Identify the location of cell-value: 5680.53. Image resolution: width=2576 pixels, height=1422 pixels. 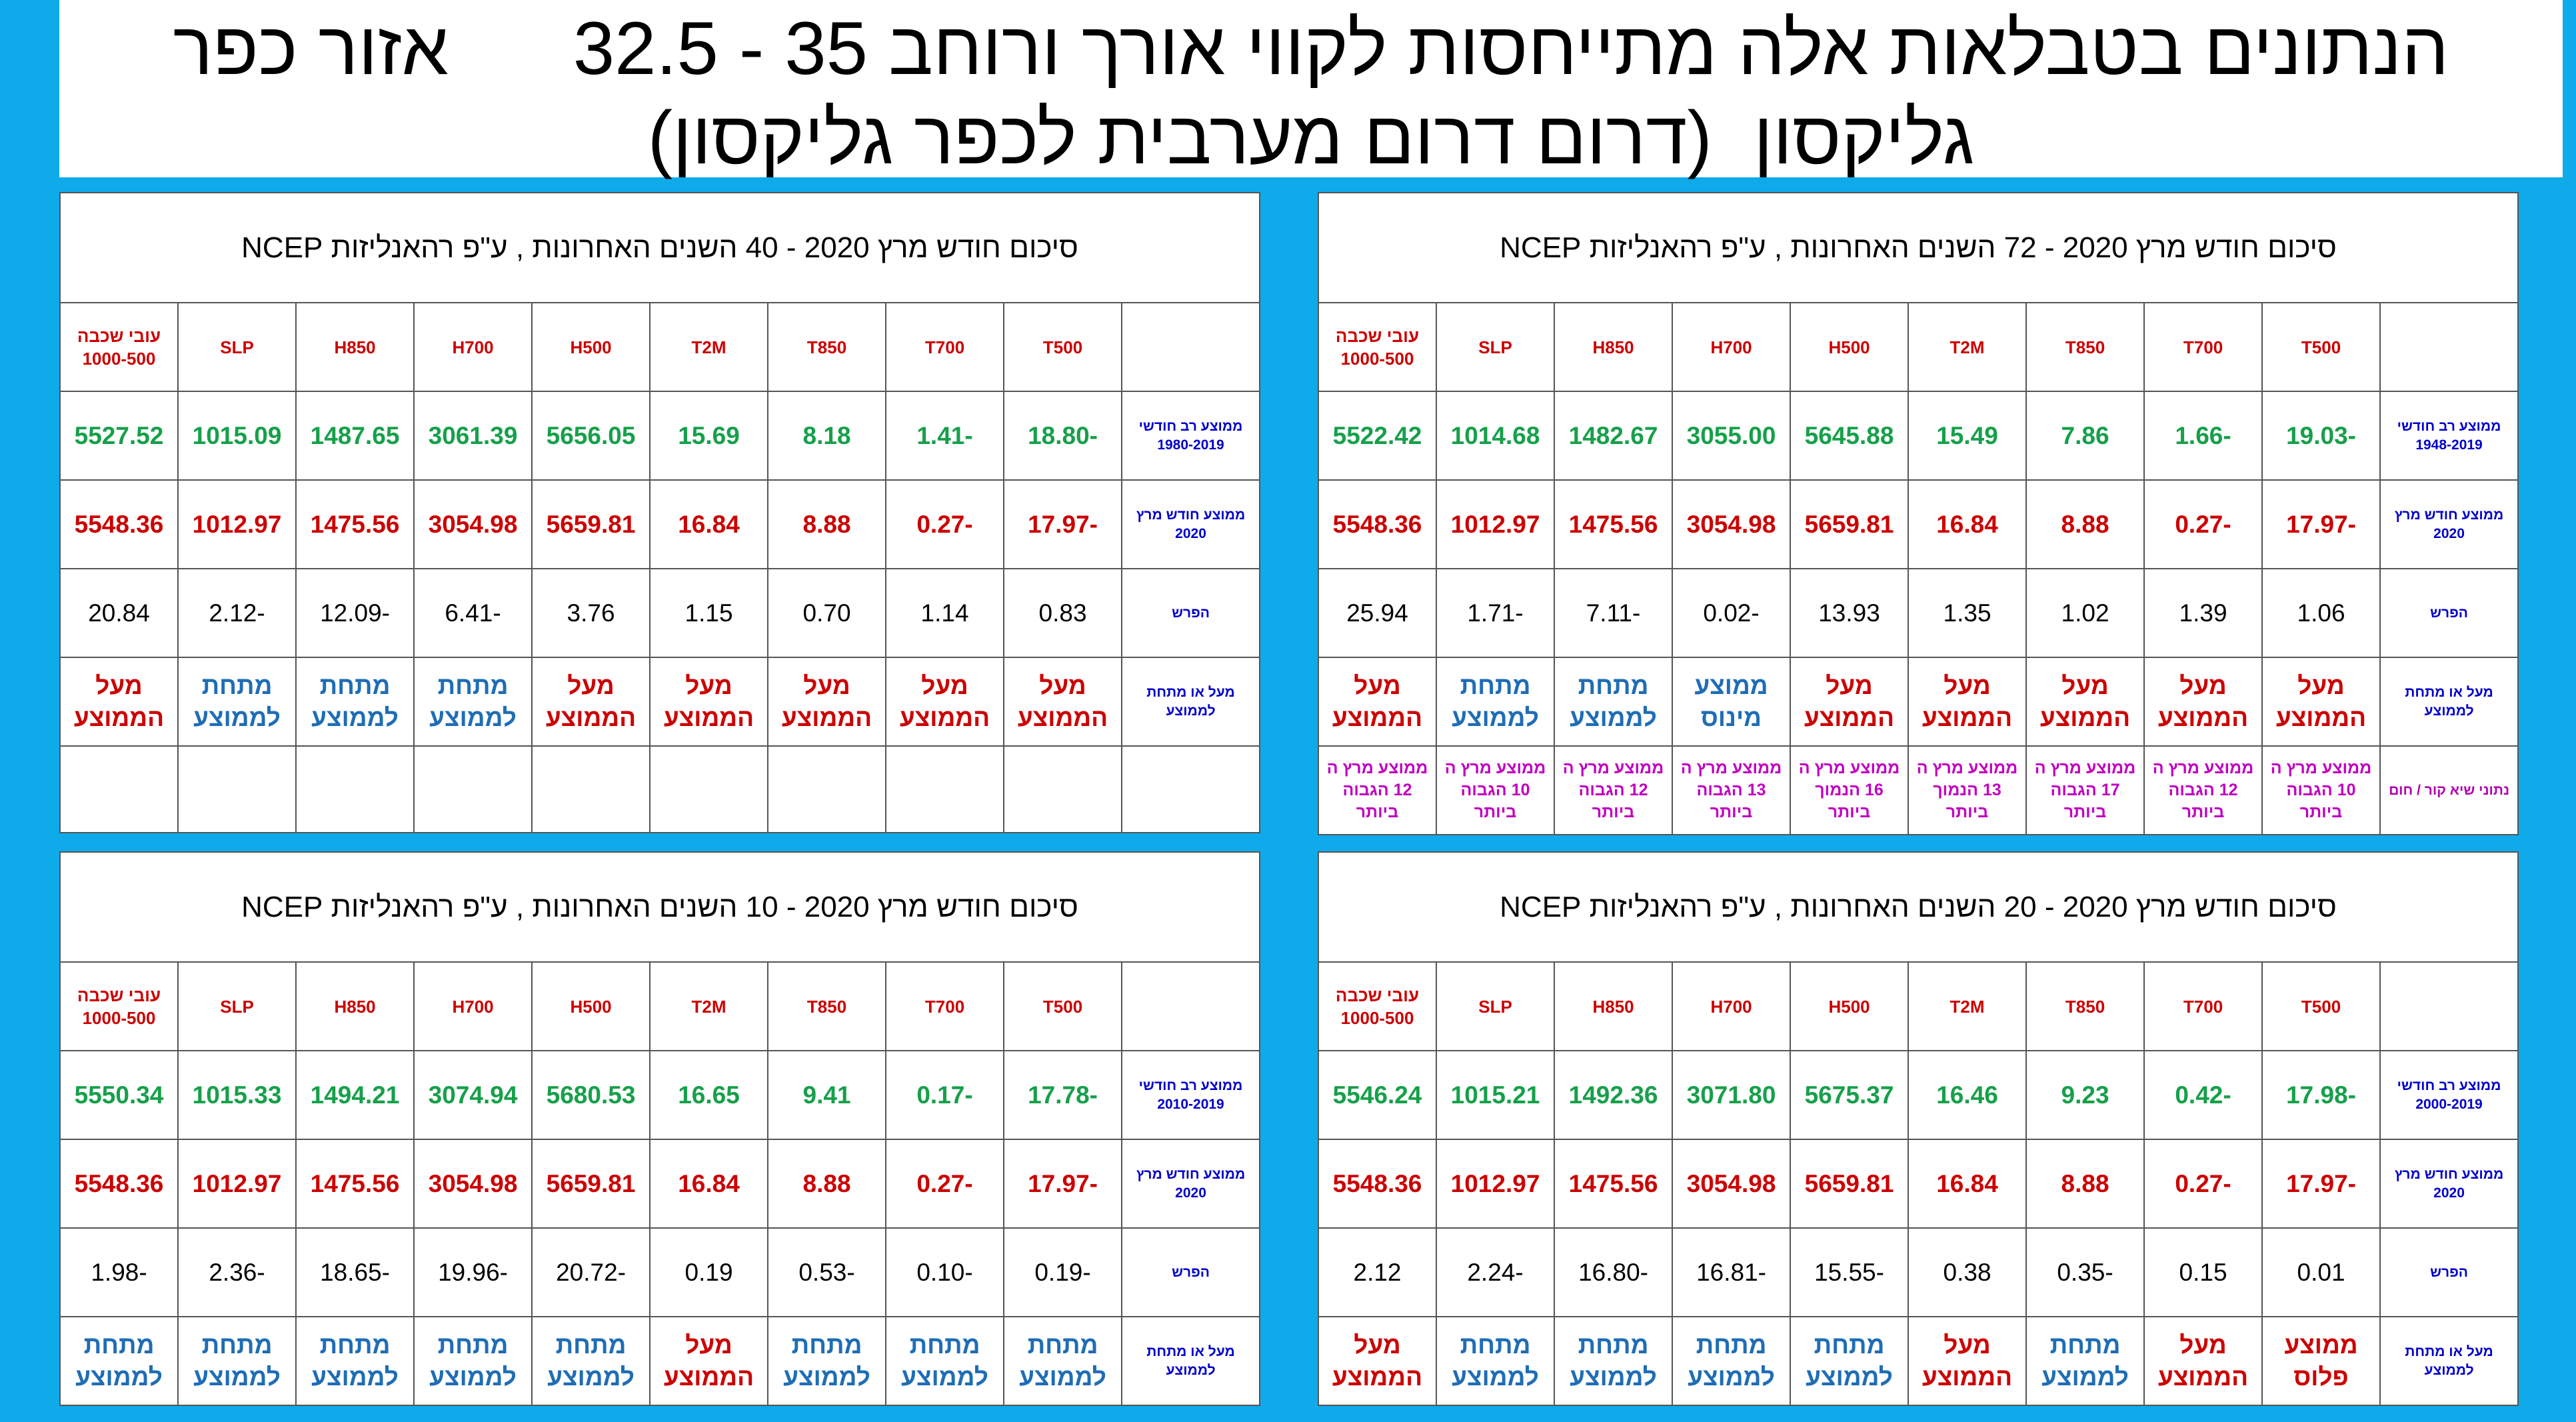
(591, 1095).